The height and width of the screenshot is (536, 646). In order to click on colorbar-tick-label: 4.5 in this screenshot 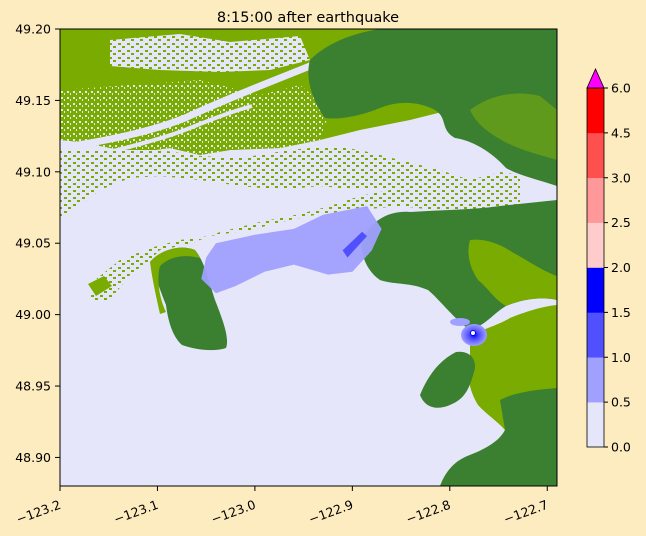, I will do `click(621, 132)`.